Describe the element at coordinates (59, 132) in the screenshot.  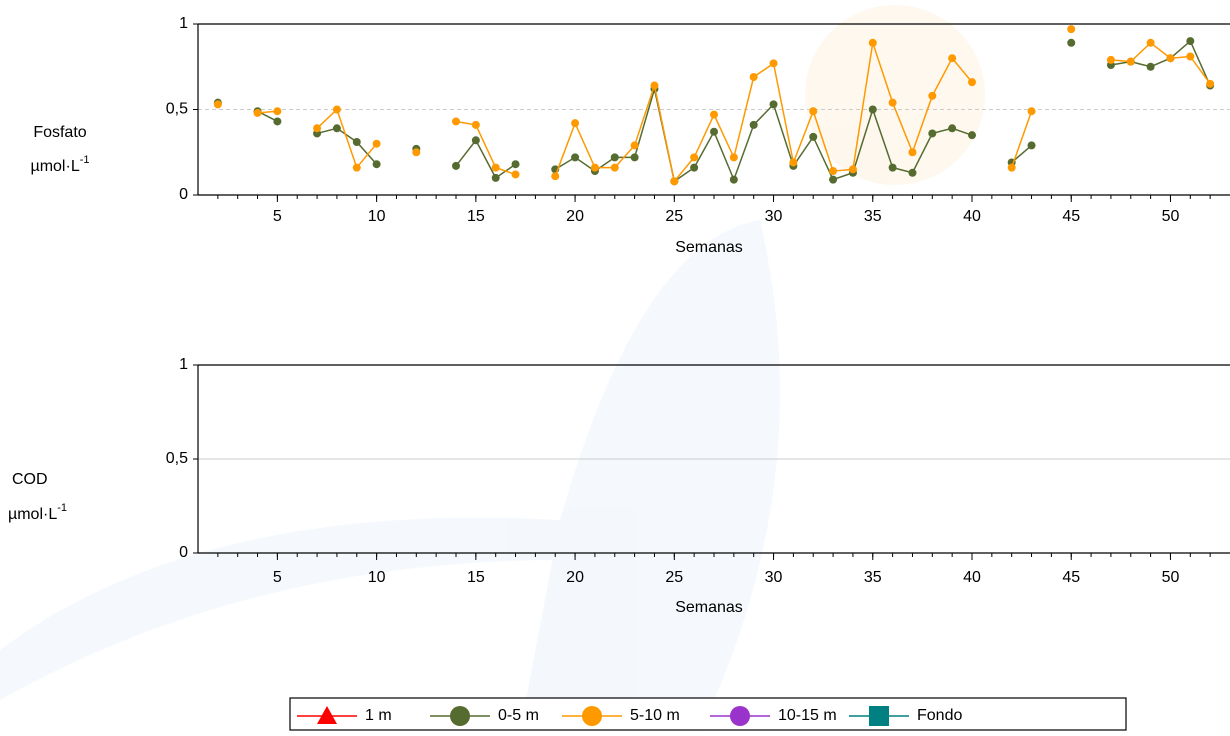
I see `y-axis-title: Fosfato` at that location.